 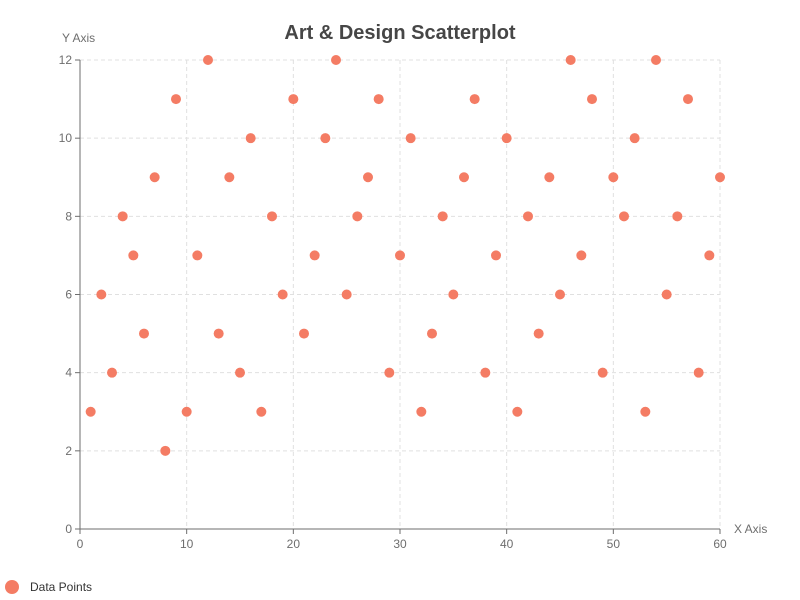 What do you see at coordinates (507, 544) in the screenshot?
I see `x-tick-label: 40` at bounding box center [507, 544].